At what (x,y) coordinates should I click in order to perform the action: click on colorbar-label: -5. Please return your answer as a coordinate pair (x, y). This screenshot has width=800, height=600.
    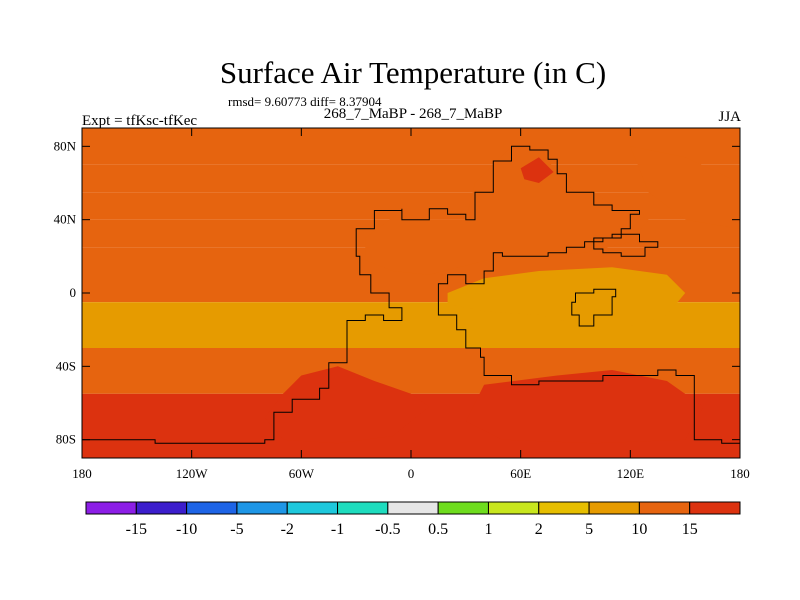
    Looking at the image, I should click on (236, 529).